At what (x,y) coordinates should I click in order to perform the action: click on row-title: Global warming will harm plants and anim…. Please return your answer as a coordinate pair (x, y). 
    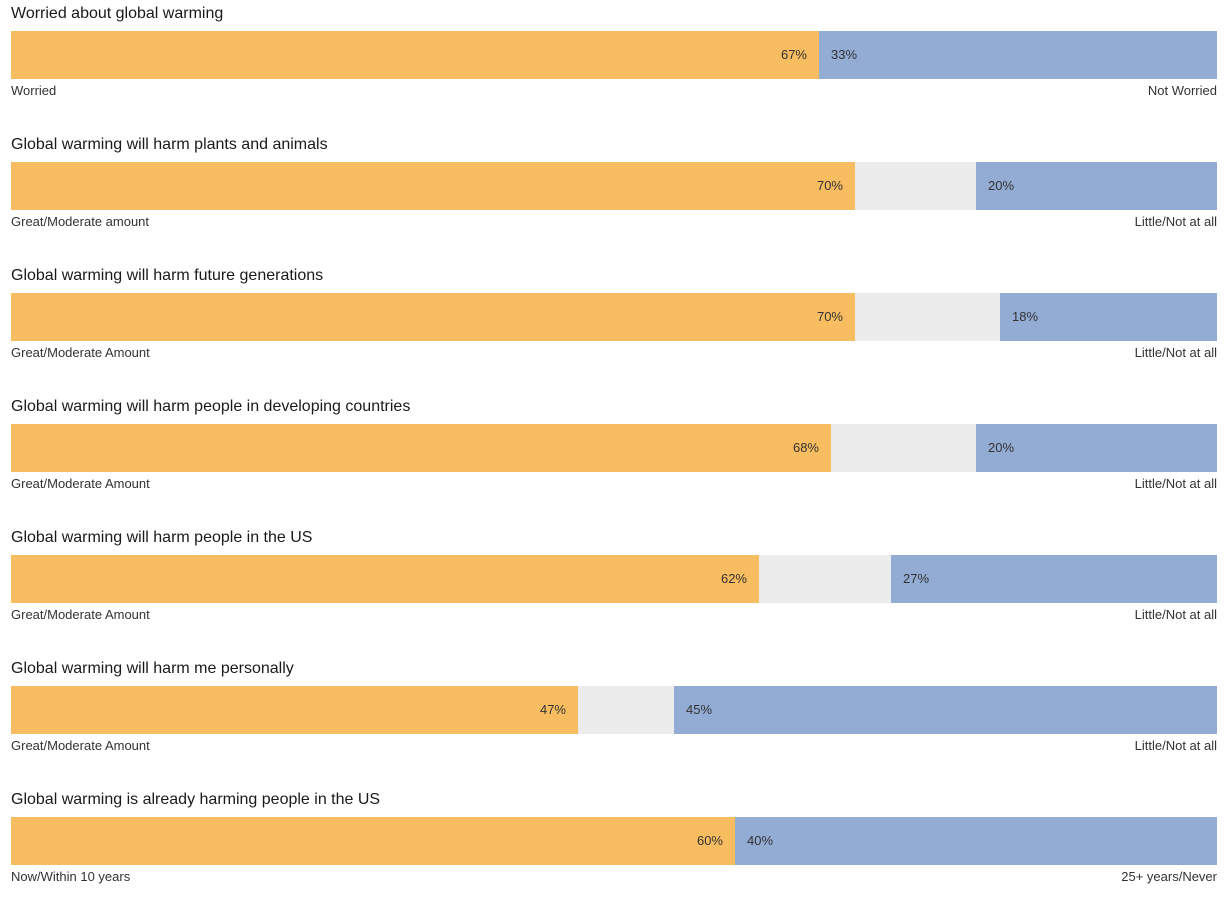
    Looking at the image, I should click on (169, 144).